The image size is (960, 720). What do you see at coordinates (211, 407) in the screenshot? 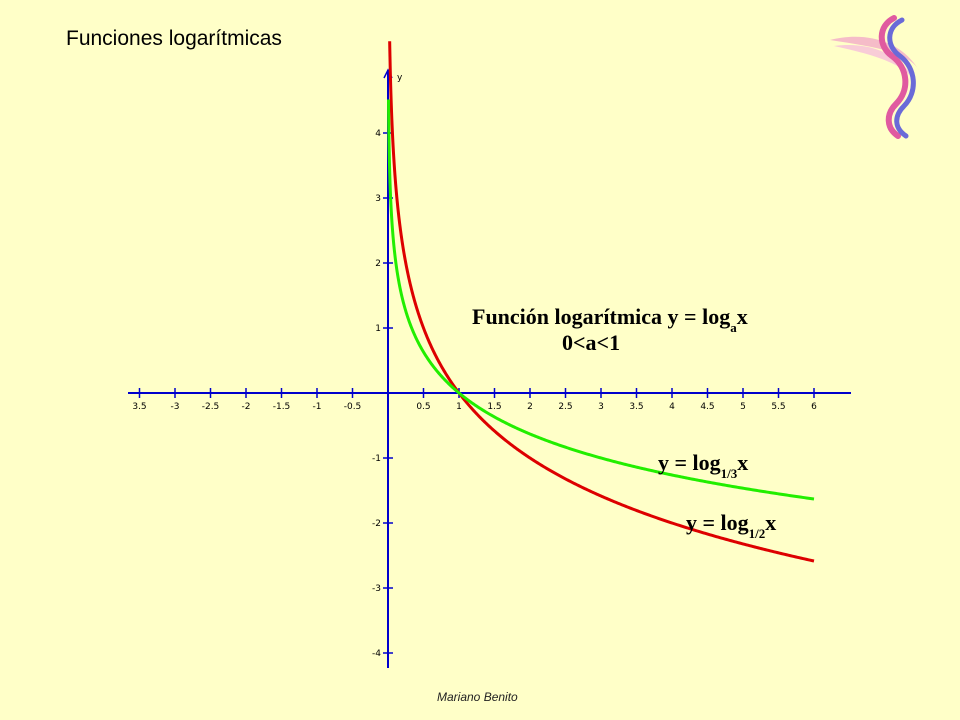
I see `x-tick-label: -2.5` at bounding box center [211, 407].